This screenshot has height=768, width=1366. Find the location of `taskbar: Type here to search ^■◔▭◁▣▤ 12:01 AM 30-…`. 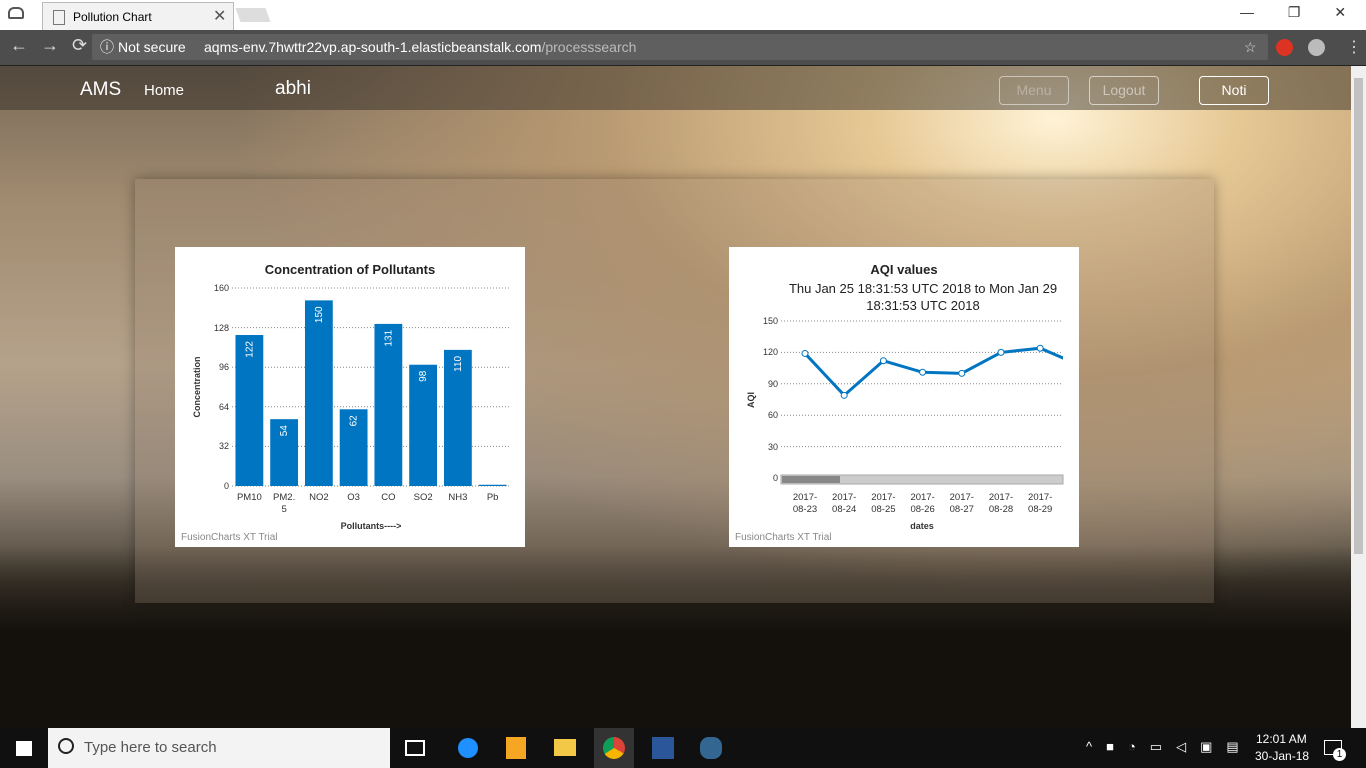

taskbar: Type here to search ^■◔▭◁▣▤ 12:01 AM 30-… is located at coordinates (683, 748).